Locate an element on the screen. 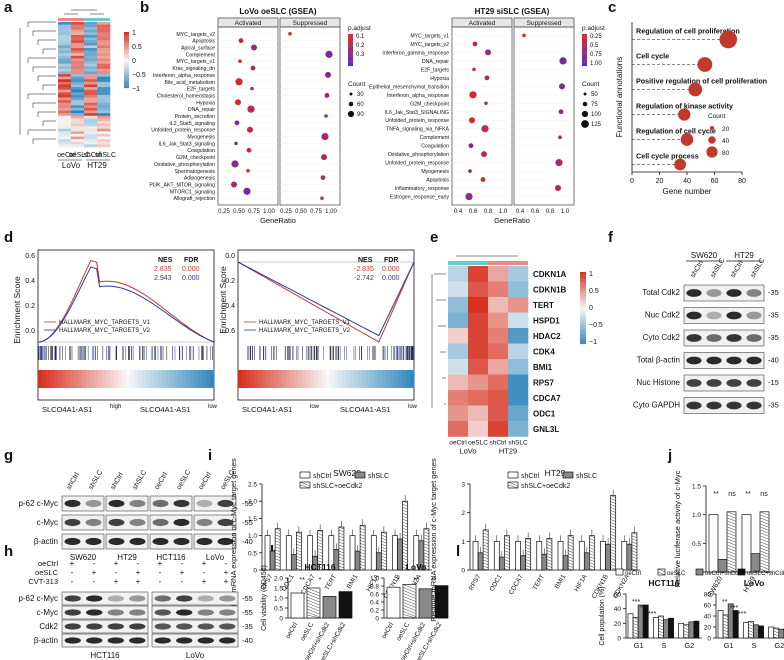 The height and width of the screenshot is (660, 784). chart-title: HCT116 is located at coordinates (319, 567).